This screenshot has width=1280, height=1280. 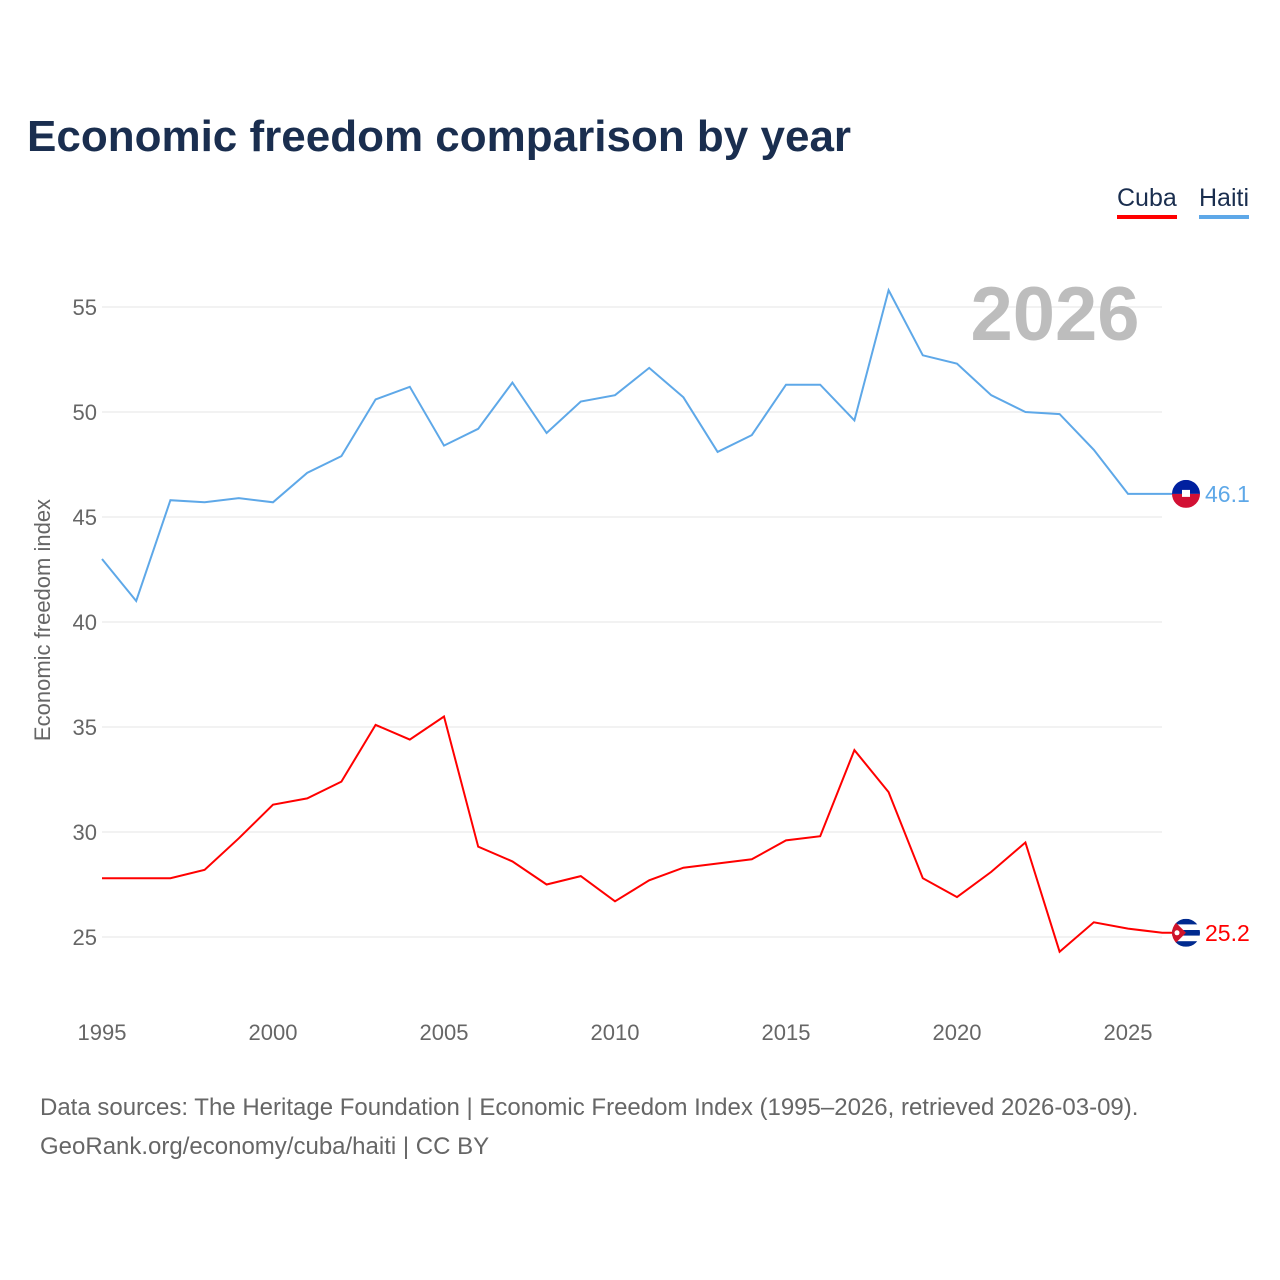 What do you see at coordinates (85, 412) in the screenshot?
I see `y-tick-label: 50` at bounding box center [85, 412].